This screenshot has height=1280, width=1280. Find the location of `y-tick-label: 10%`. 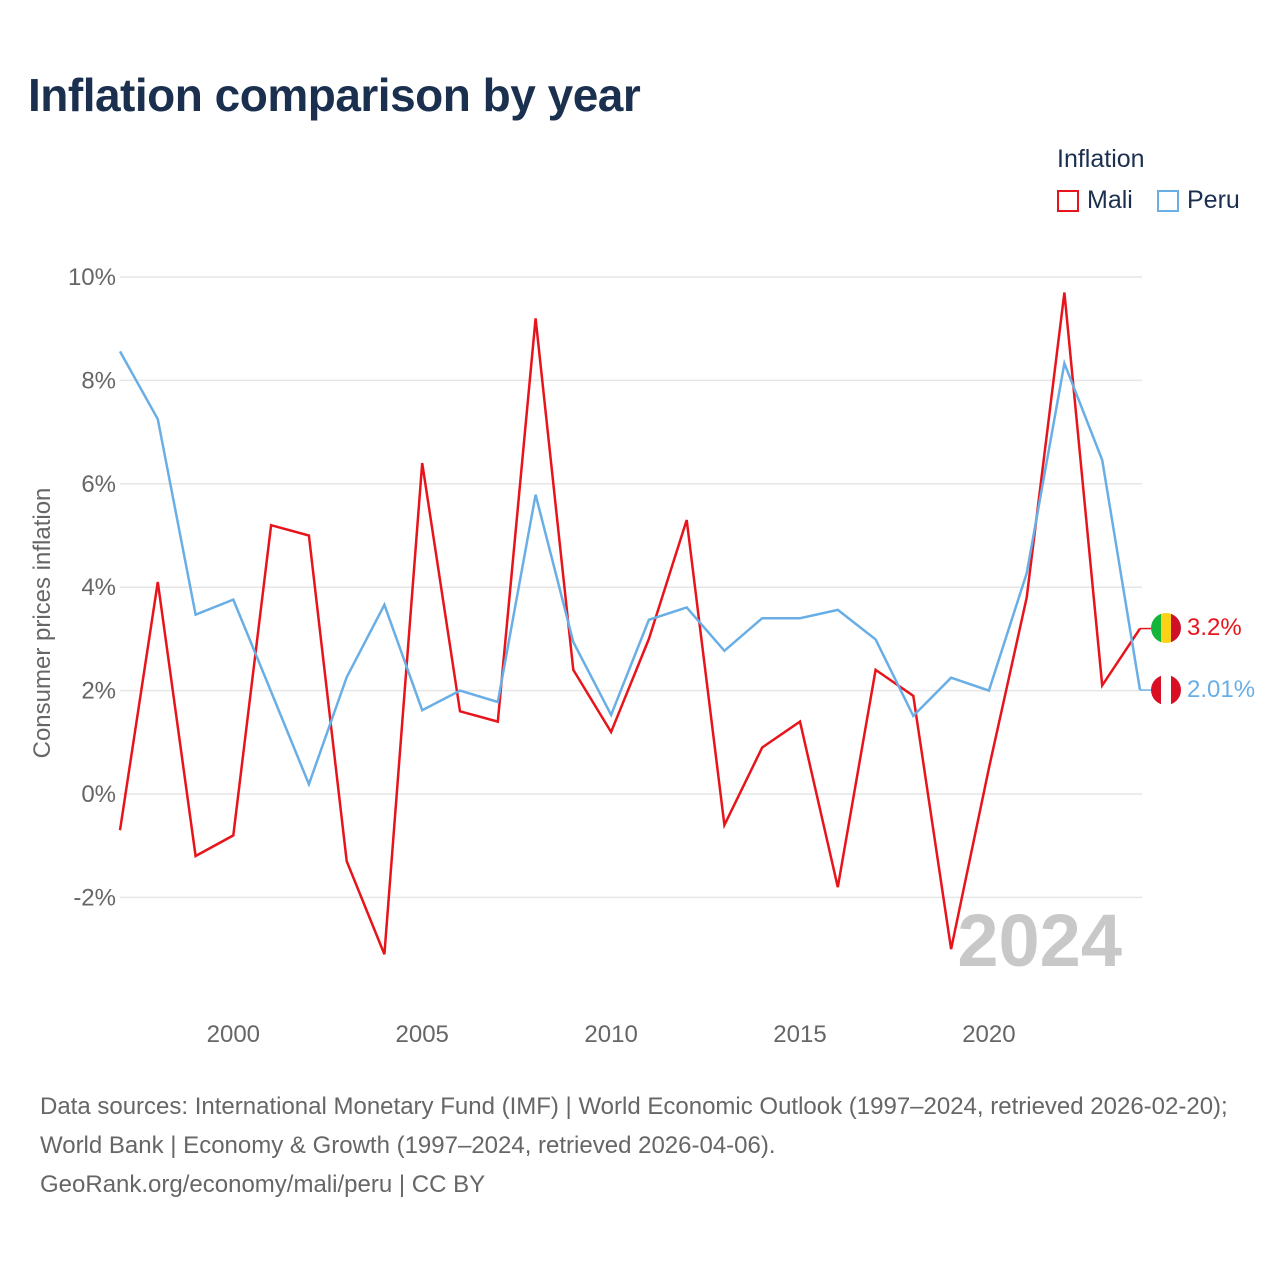

y-tick-label: 10% is located at coordinates (92, 277).